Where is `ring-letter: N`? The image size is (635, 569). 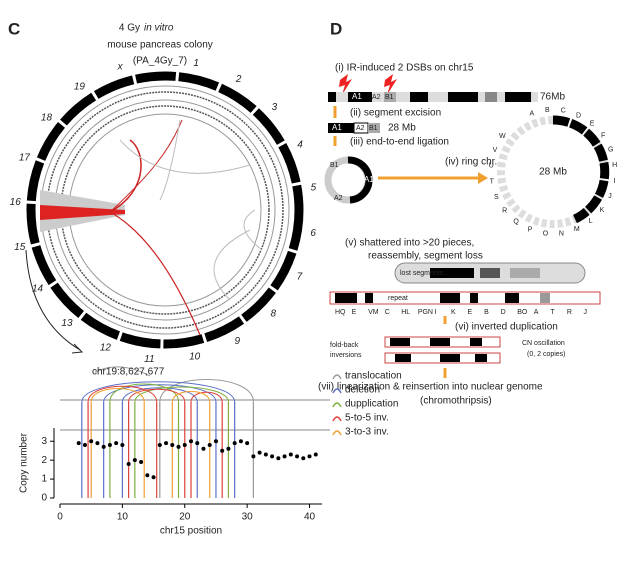 ring-letter: N is located at coordinates (561, 233).